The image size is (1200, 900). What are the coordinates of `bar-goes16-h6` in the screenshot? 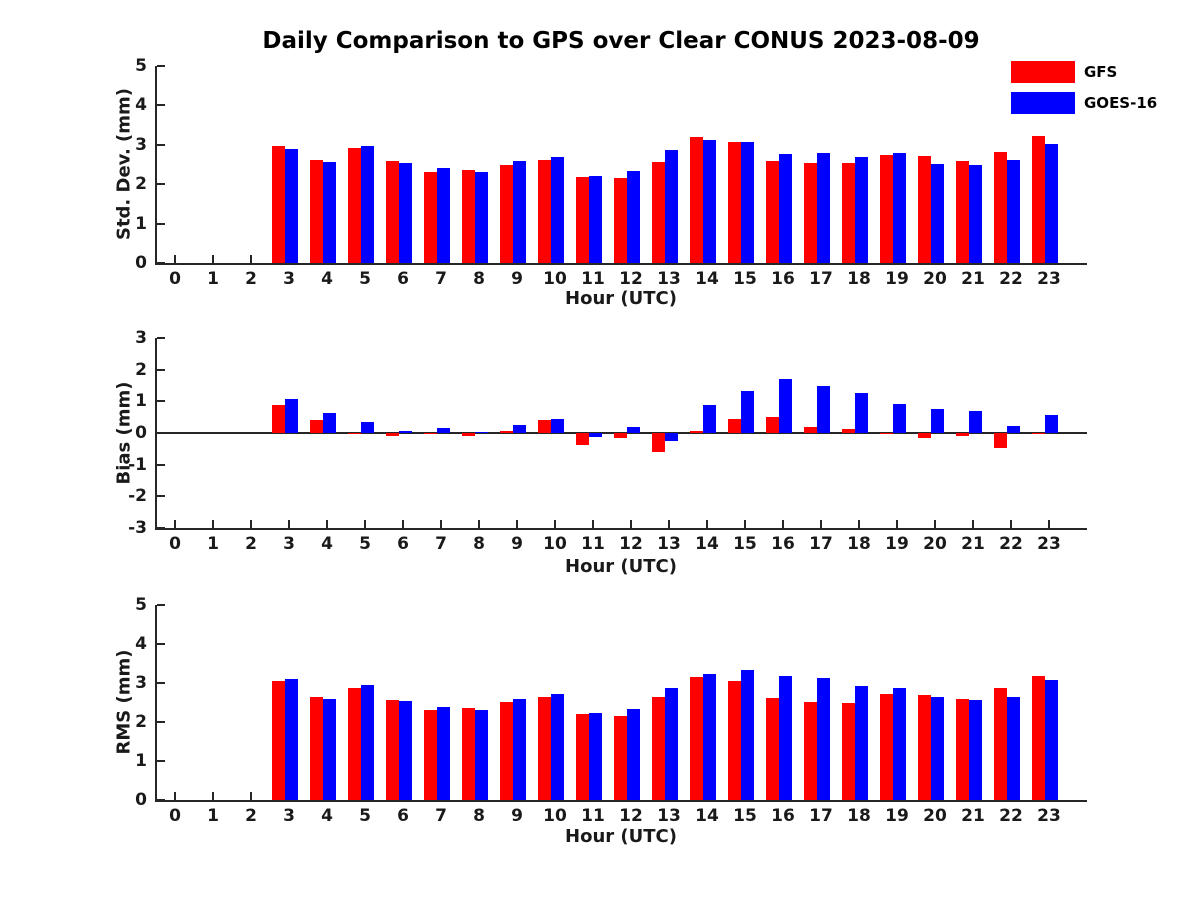 It's located at (405, 432).